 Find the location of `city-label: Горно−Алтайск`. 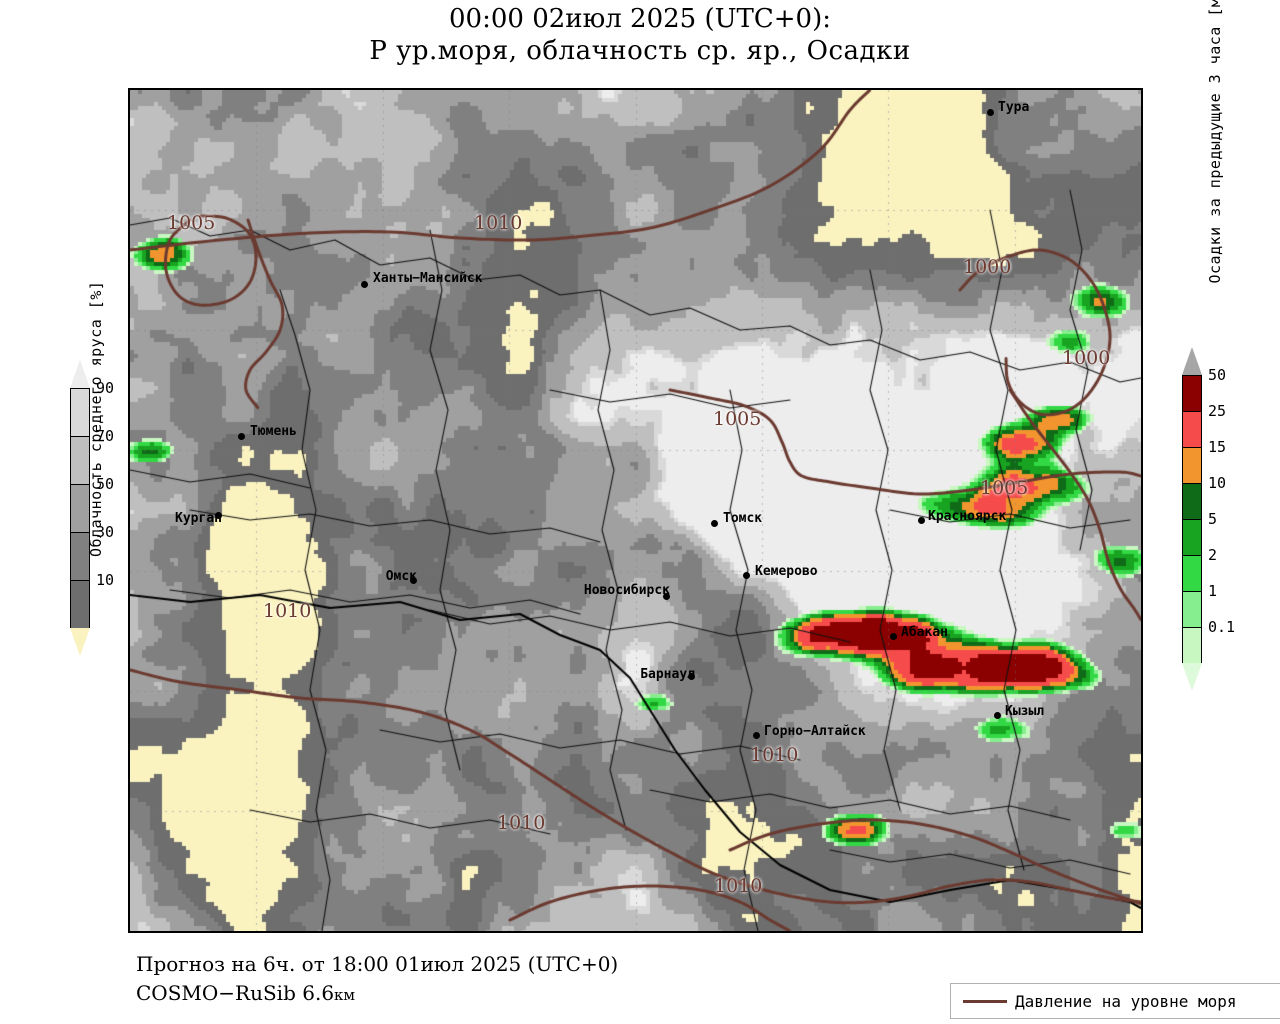

city-label: Горно−Алтайск is located at coordinates (815, 731).